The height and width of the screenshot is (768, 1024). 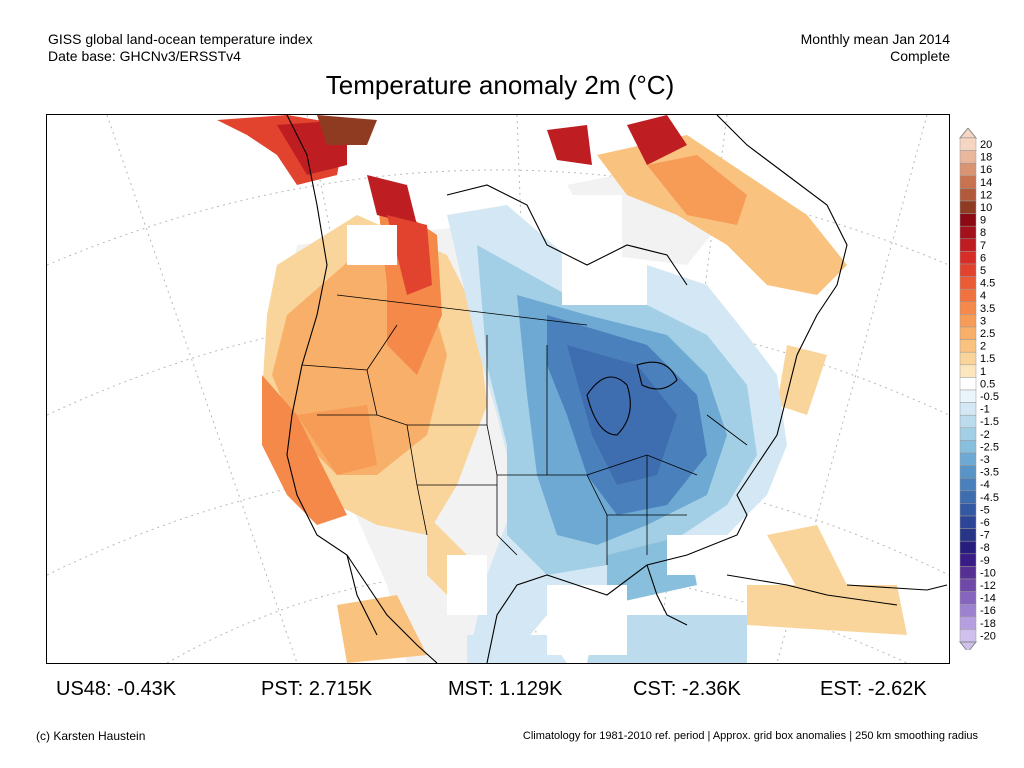 I want to click on stat-pst: PST: 2.715K, so click(x=317, y=689).